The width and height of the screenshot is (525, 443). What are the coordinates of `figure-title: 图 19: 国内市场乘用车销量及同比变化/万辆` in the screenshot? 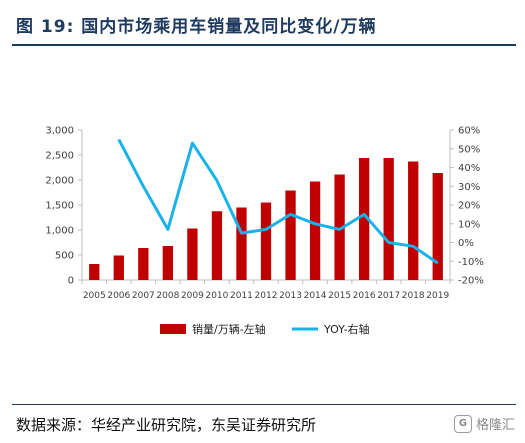 It's located at (196, 27).